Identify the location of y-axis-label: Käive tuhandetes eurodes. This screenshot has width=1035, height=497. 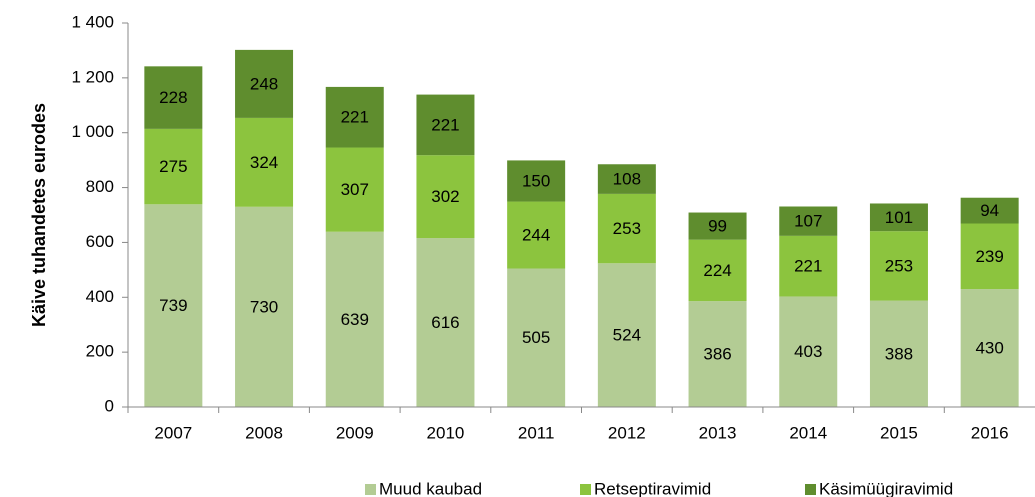
(39, 215).